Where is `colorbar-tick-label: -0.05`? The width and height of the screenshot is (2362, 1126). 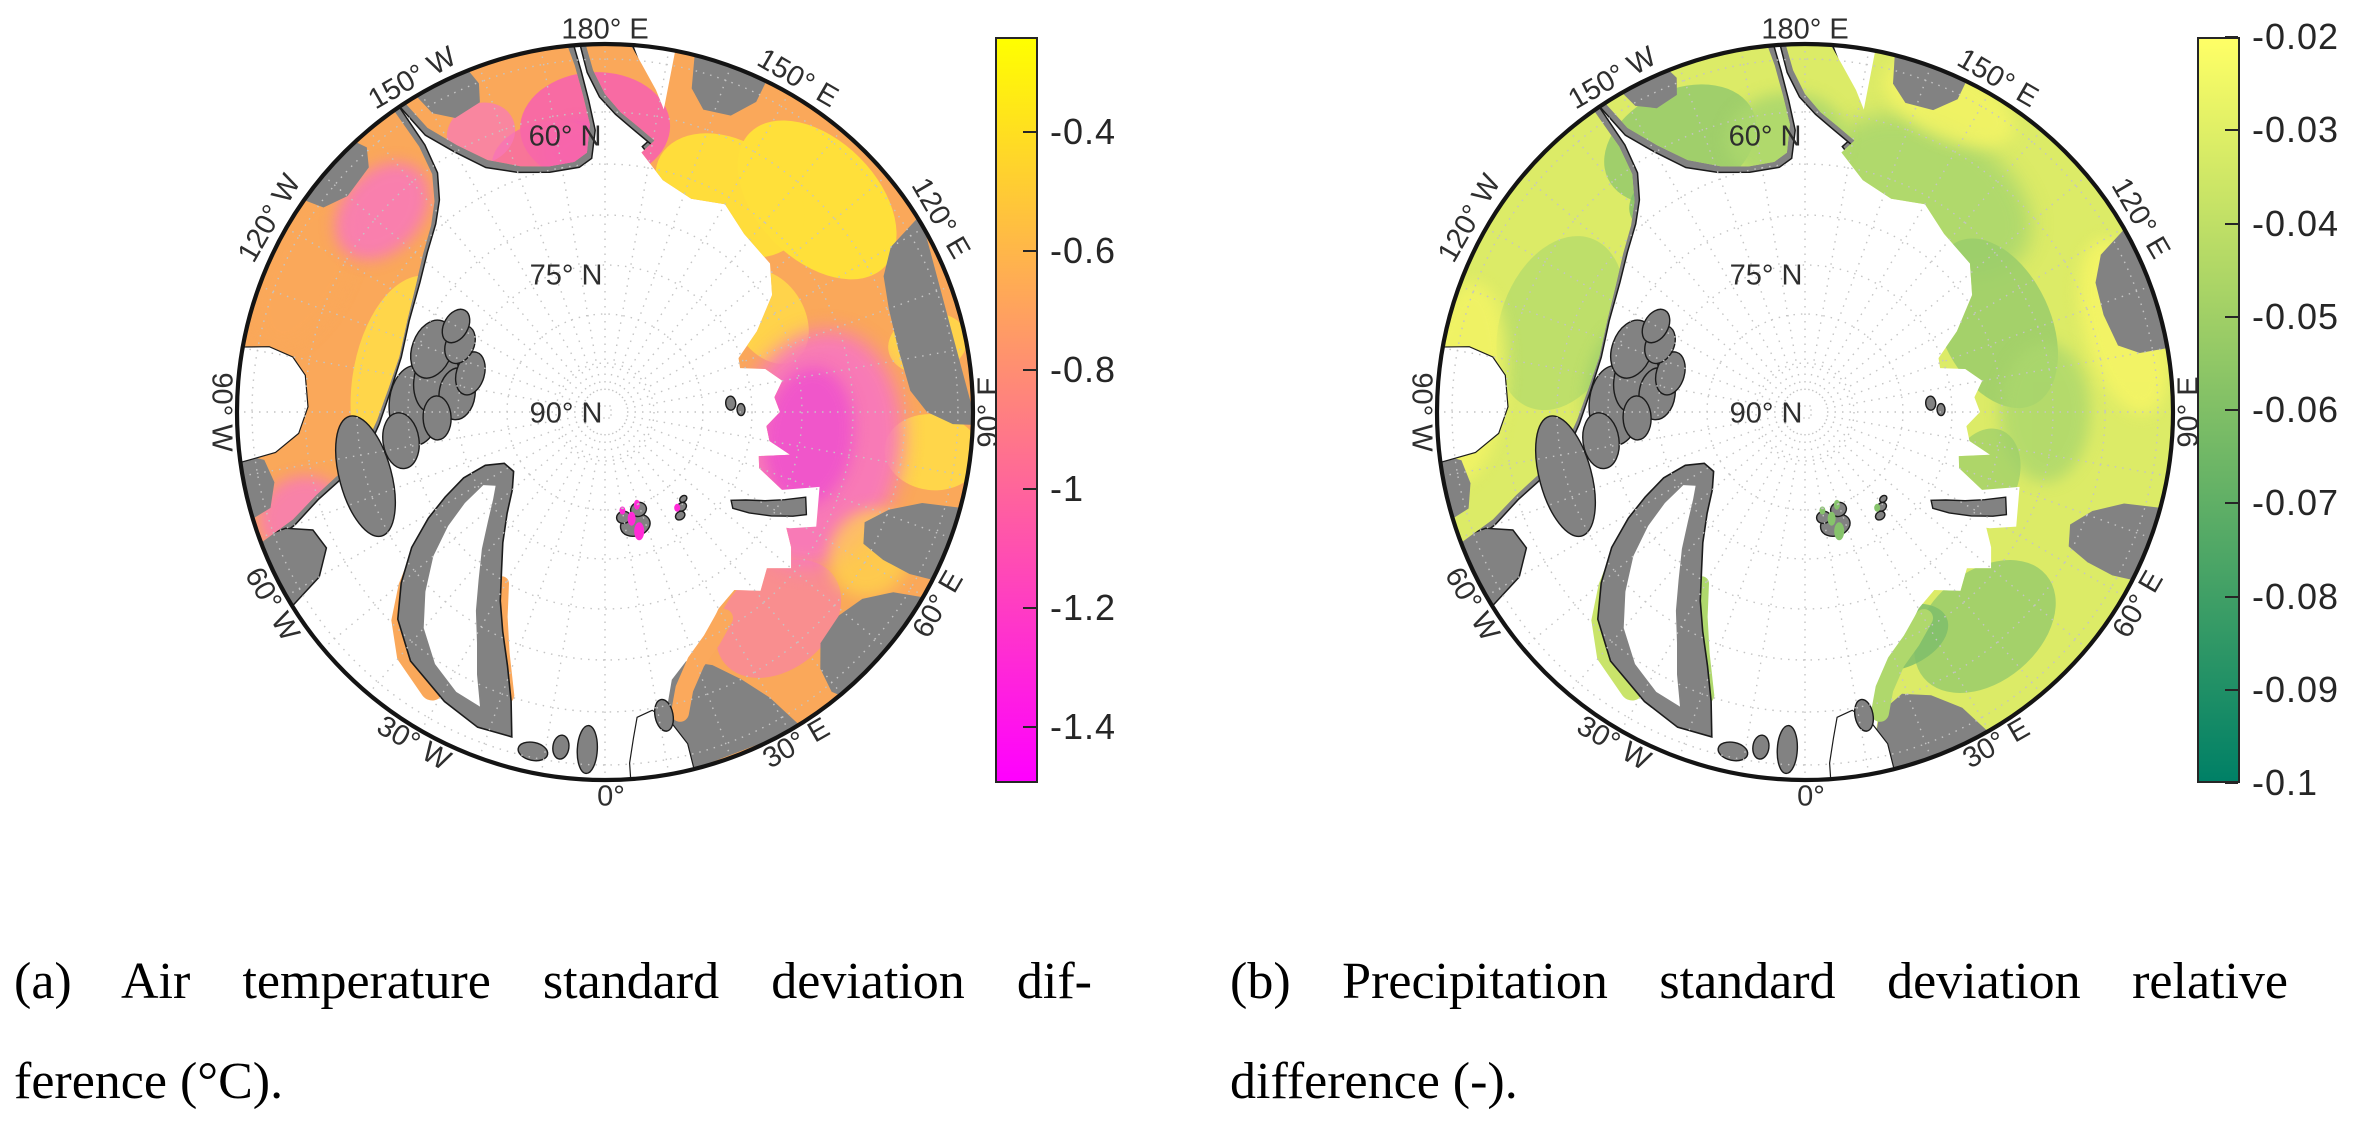 colorbar-tick-label: -0.05 is located at coordinates (2296, 316).